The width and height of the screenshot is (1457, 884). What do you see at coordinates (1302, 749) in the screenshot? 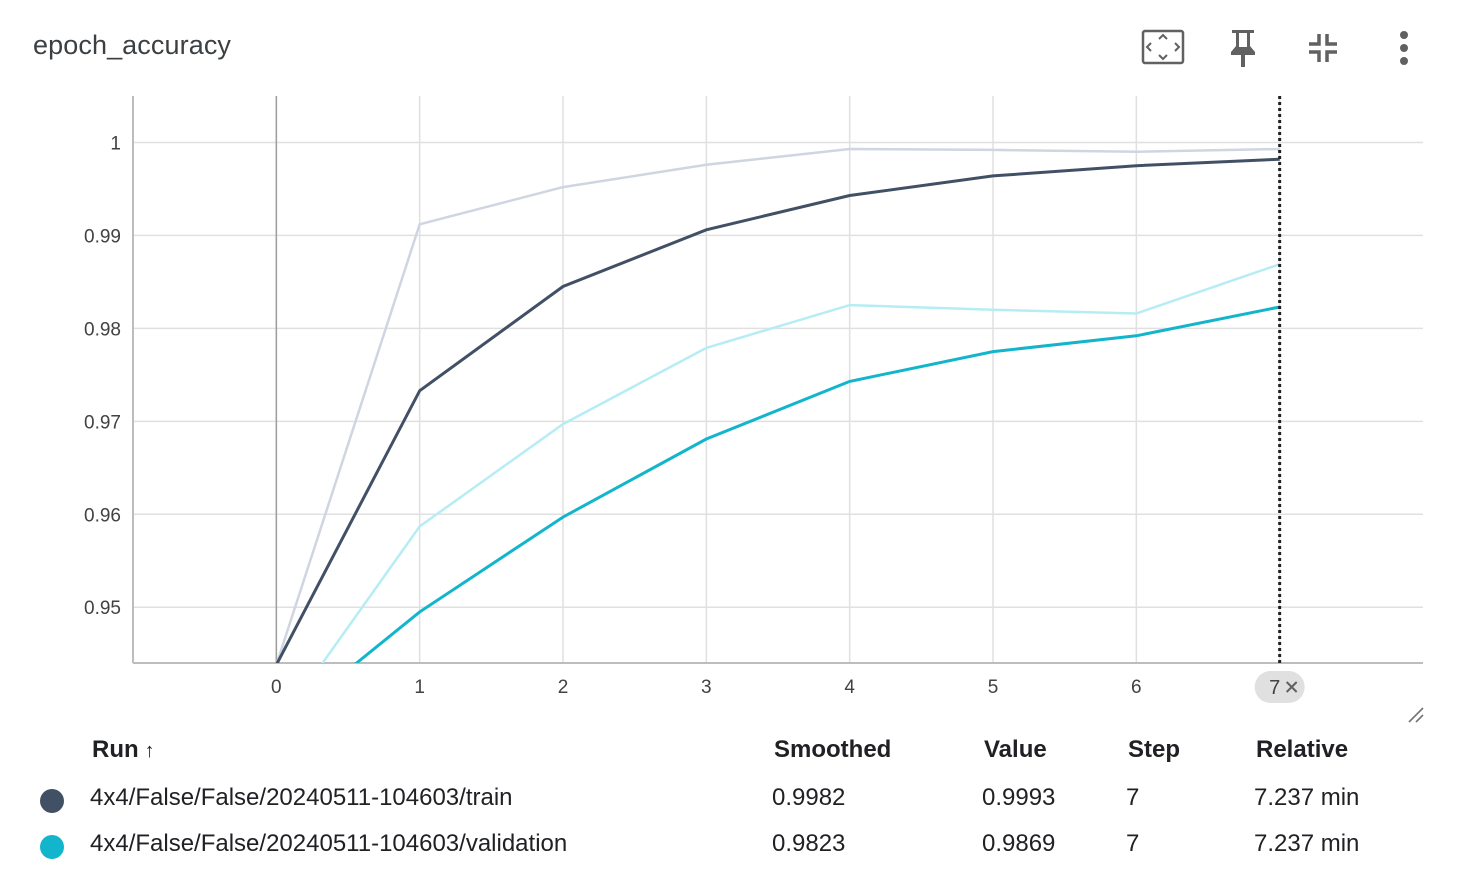
I see `header-relative: Relative` at bounding box center [1302, 749].